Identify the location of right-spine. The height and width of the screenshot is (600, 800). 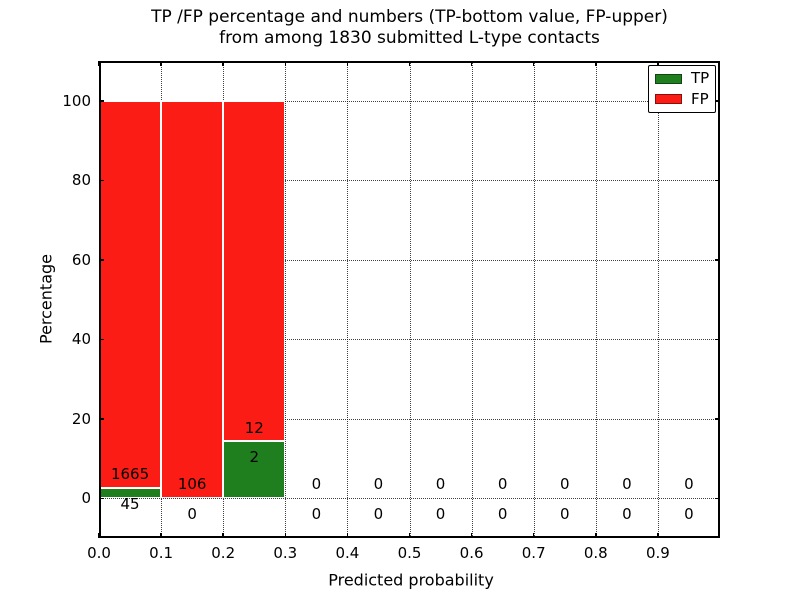
(719, 299).